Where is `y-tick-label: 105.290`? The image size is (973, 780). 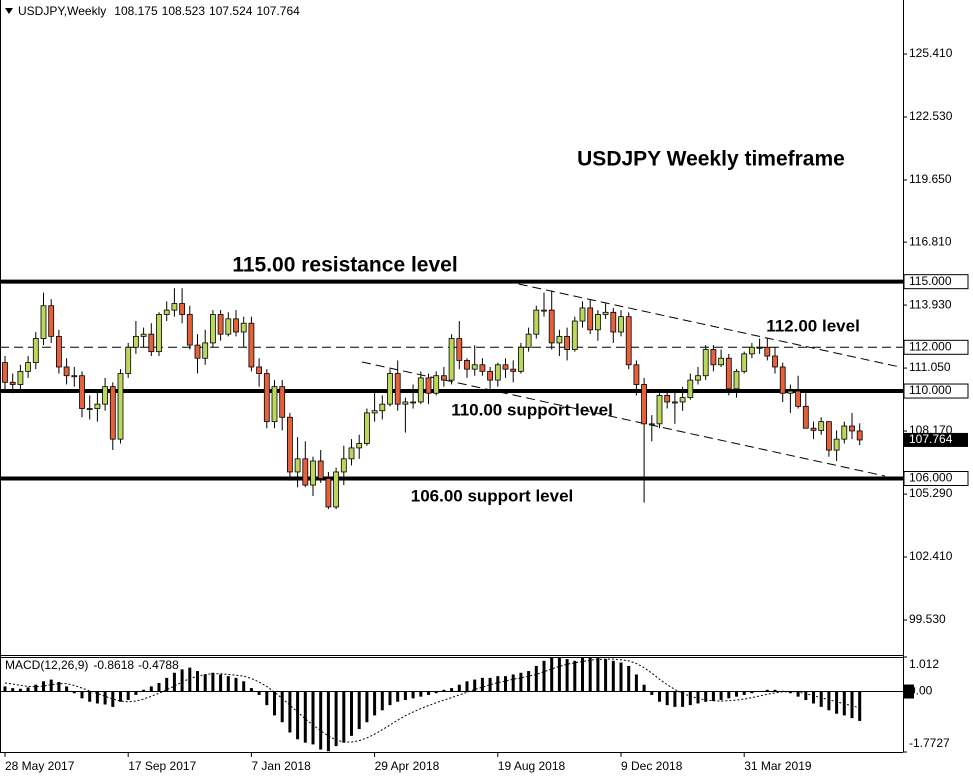
y-tick-label: 105.290 is located at coordinates (931, 493).